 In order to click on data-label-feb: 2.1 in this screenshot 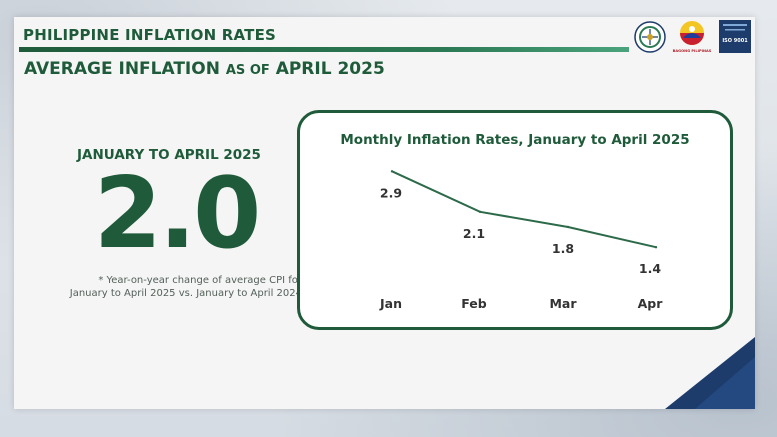, I will do `click(474, 233)`.